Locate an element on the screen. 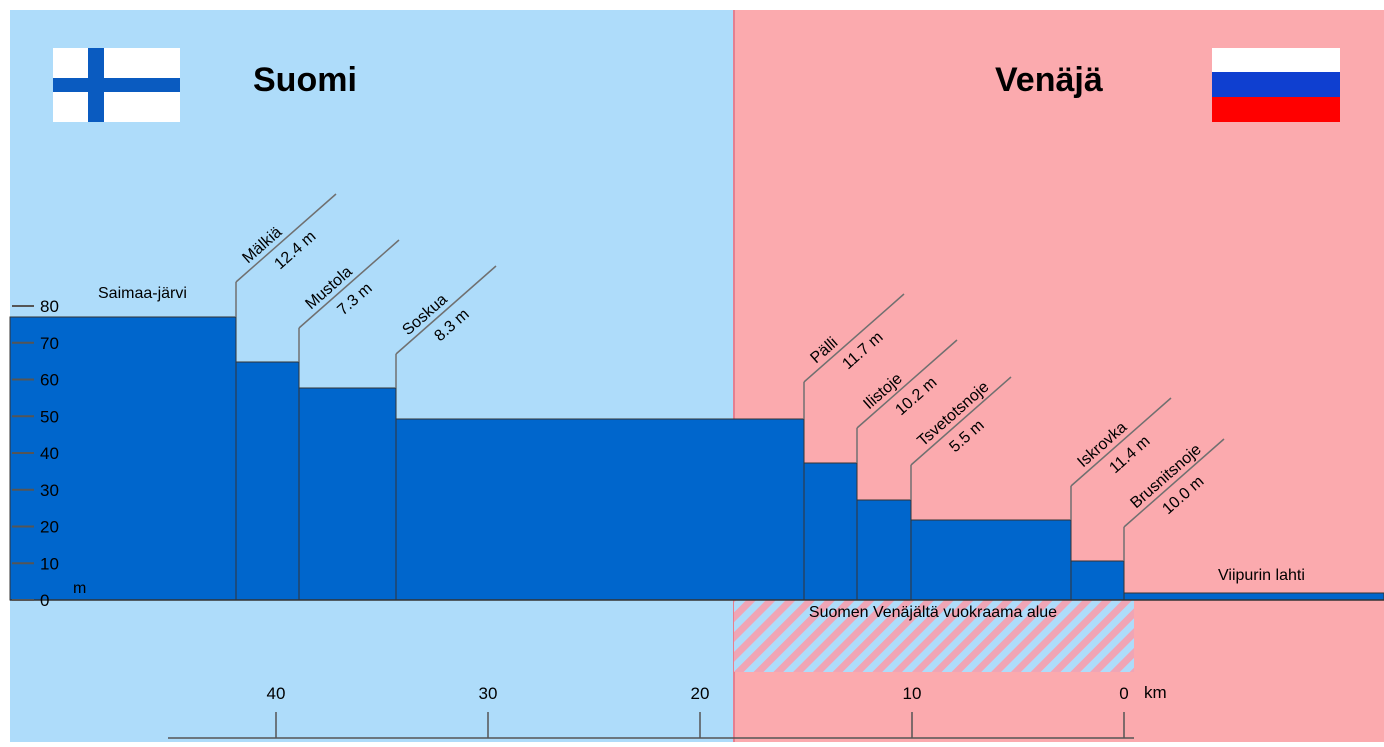 This screenshot has height=747, width=1384. viipuri-bay-water is located at coordinates (1253, 596).